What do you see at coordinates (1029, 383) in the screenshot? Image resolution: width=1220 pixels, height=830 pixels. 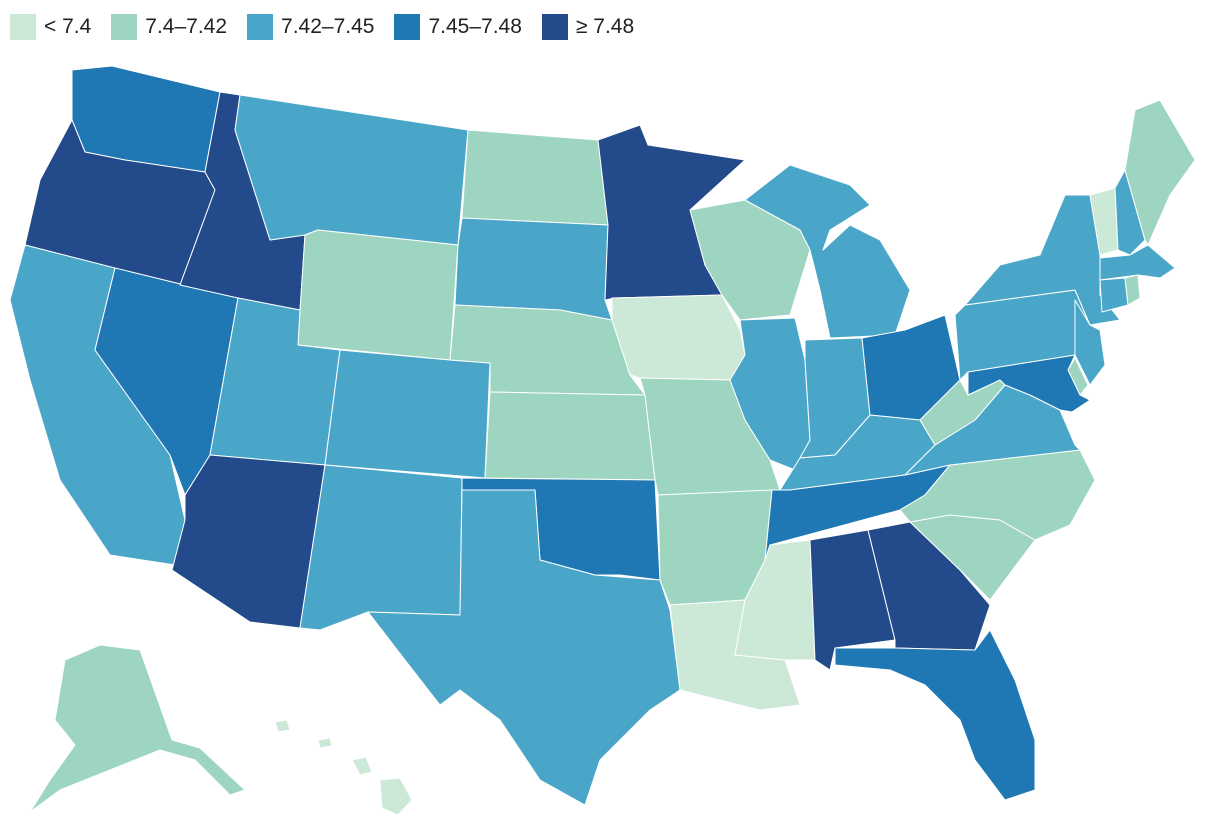 I see `state-md` at bounding box center [1029, 383].